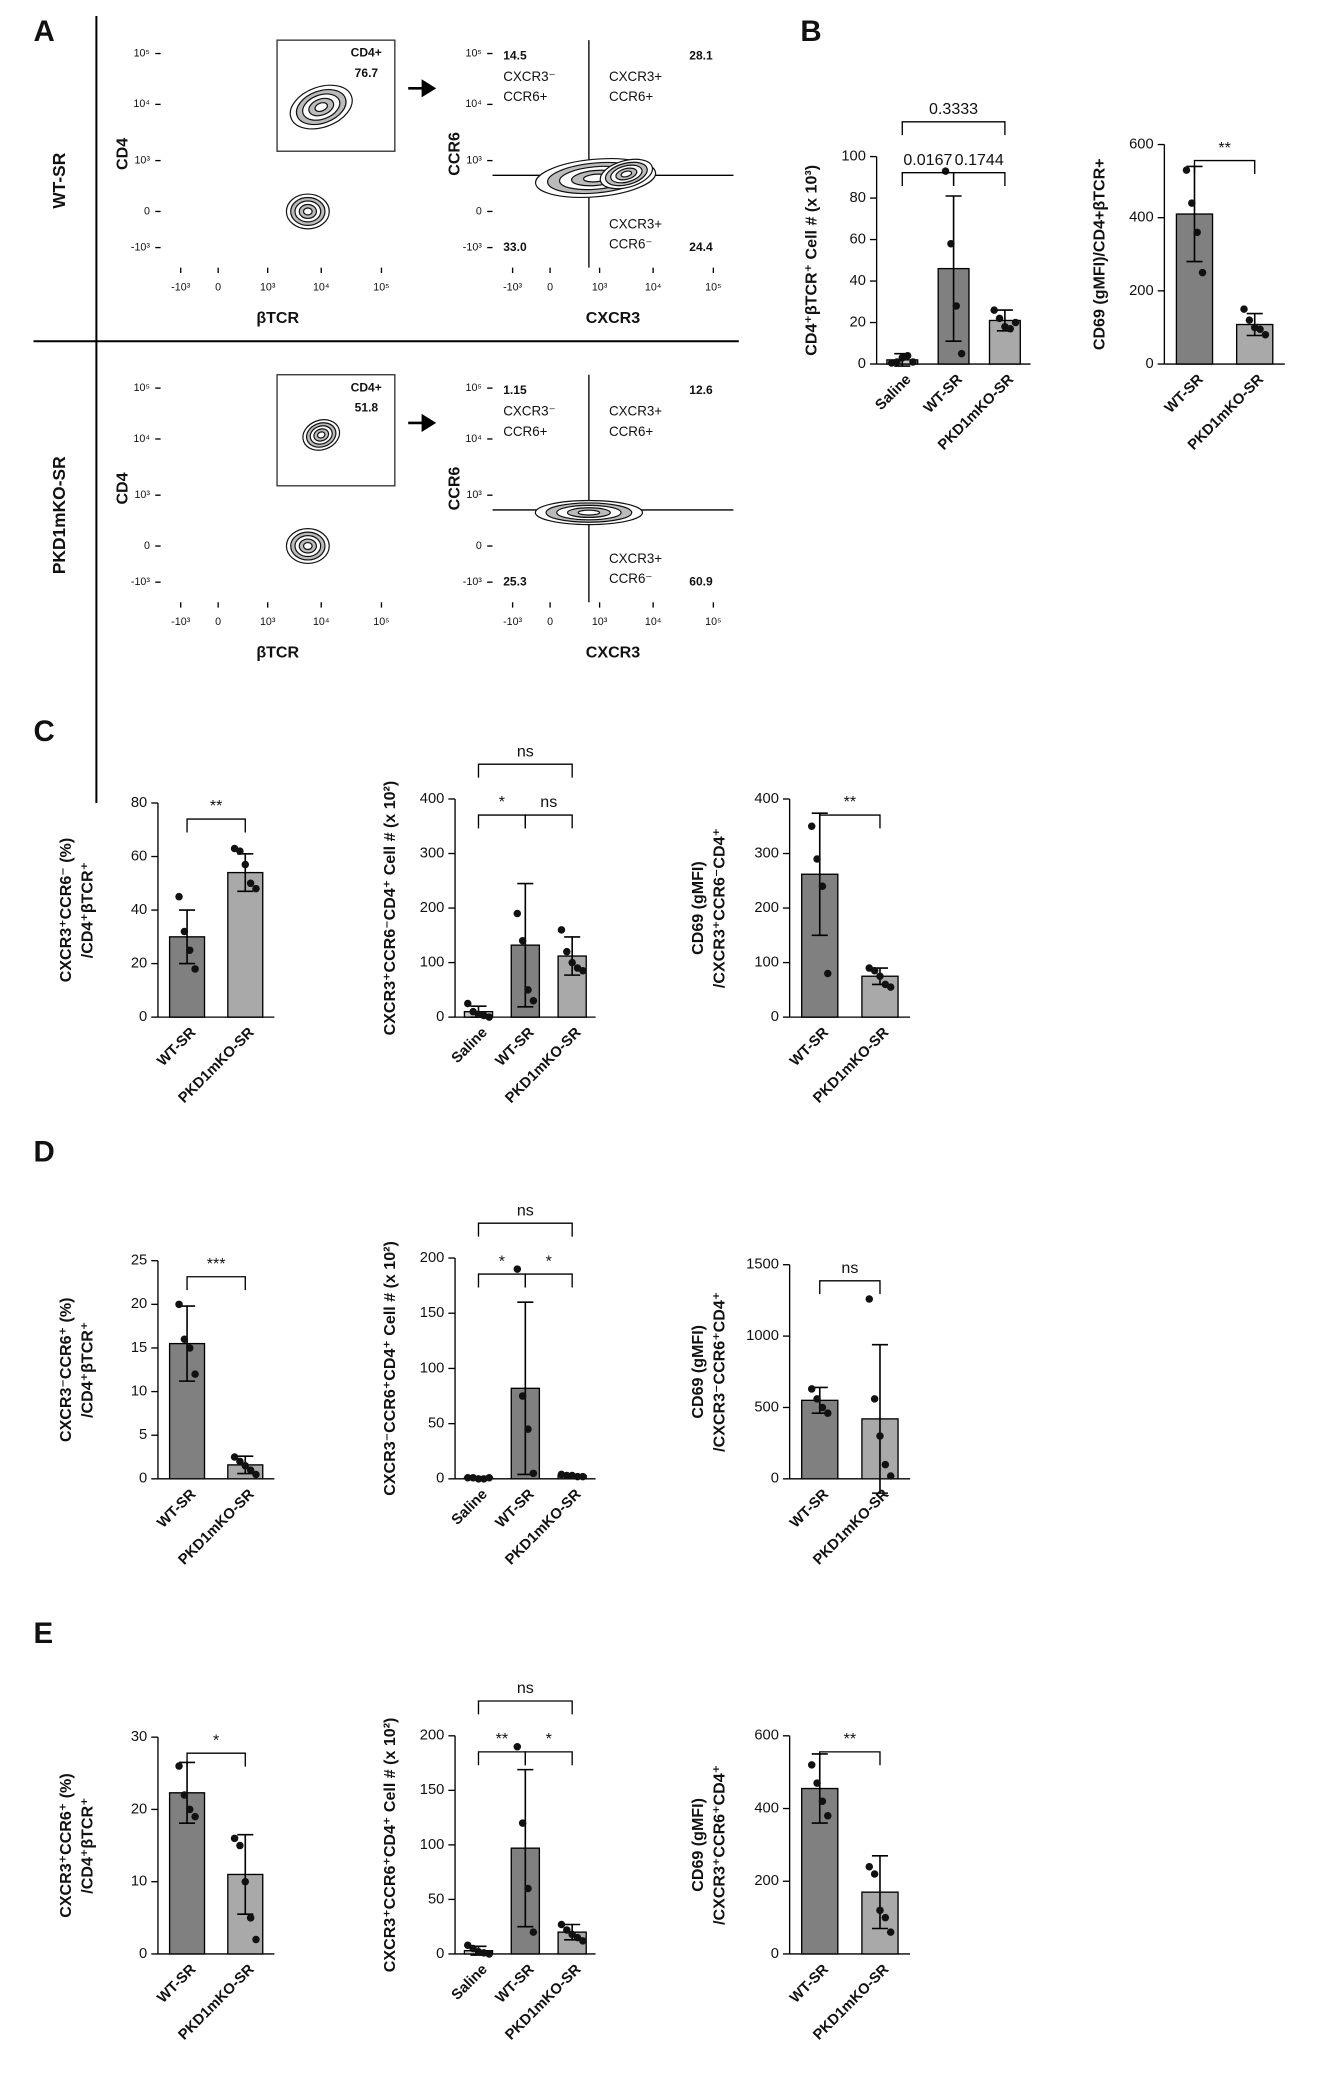 The image size is (1325, 2091). Describe the element at coordinates (1141, 144) in the screenshot. I see `y-tick-label: 600` at that location.